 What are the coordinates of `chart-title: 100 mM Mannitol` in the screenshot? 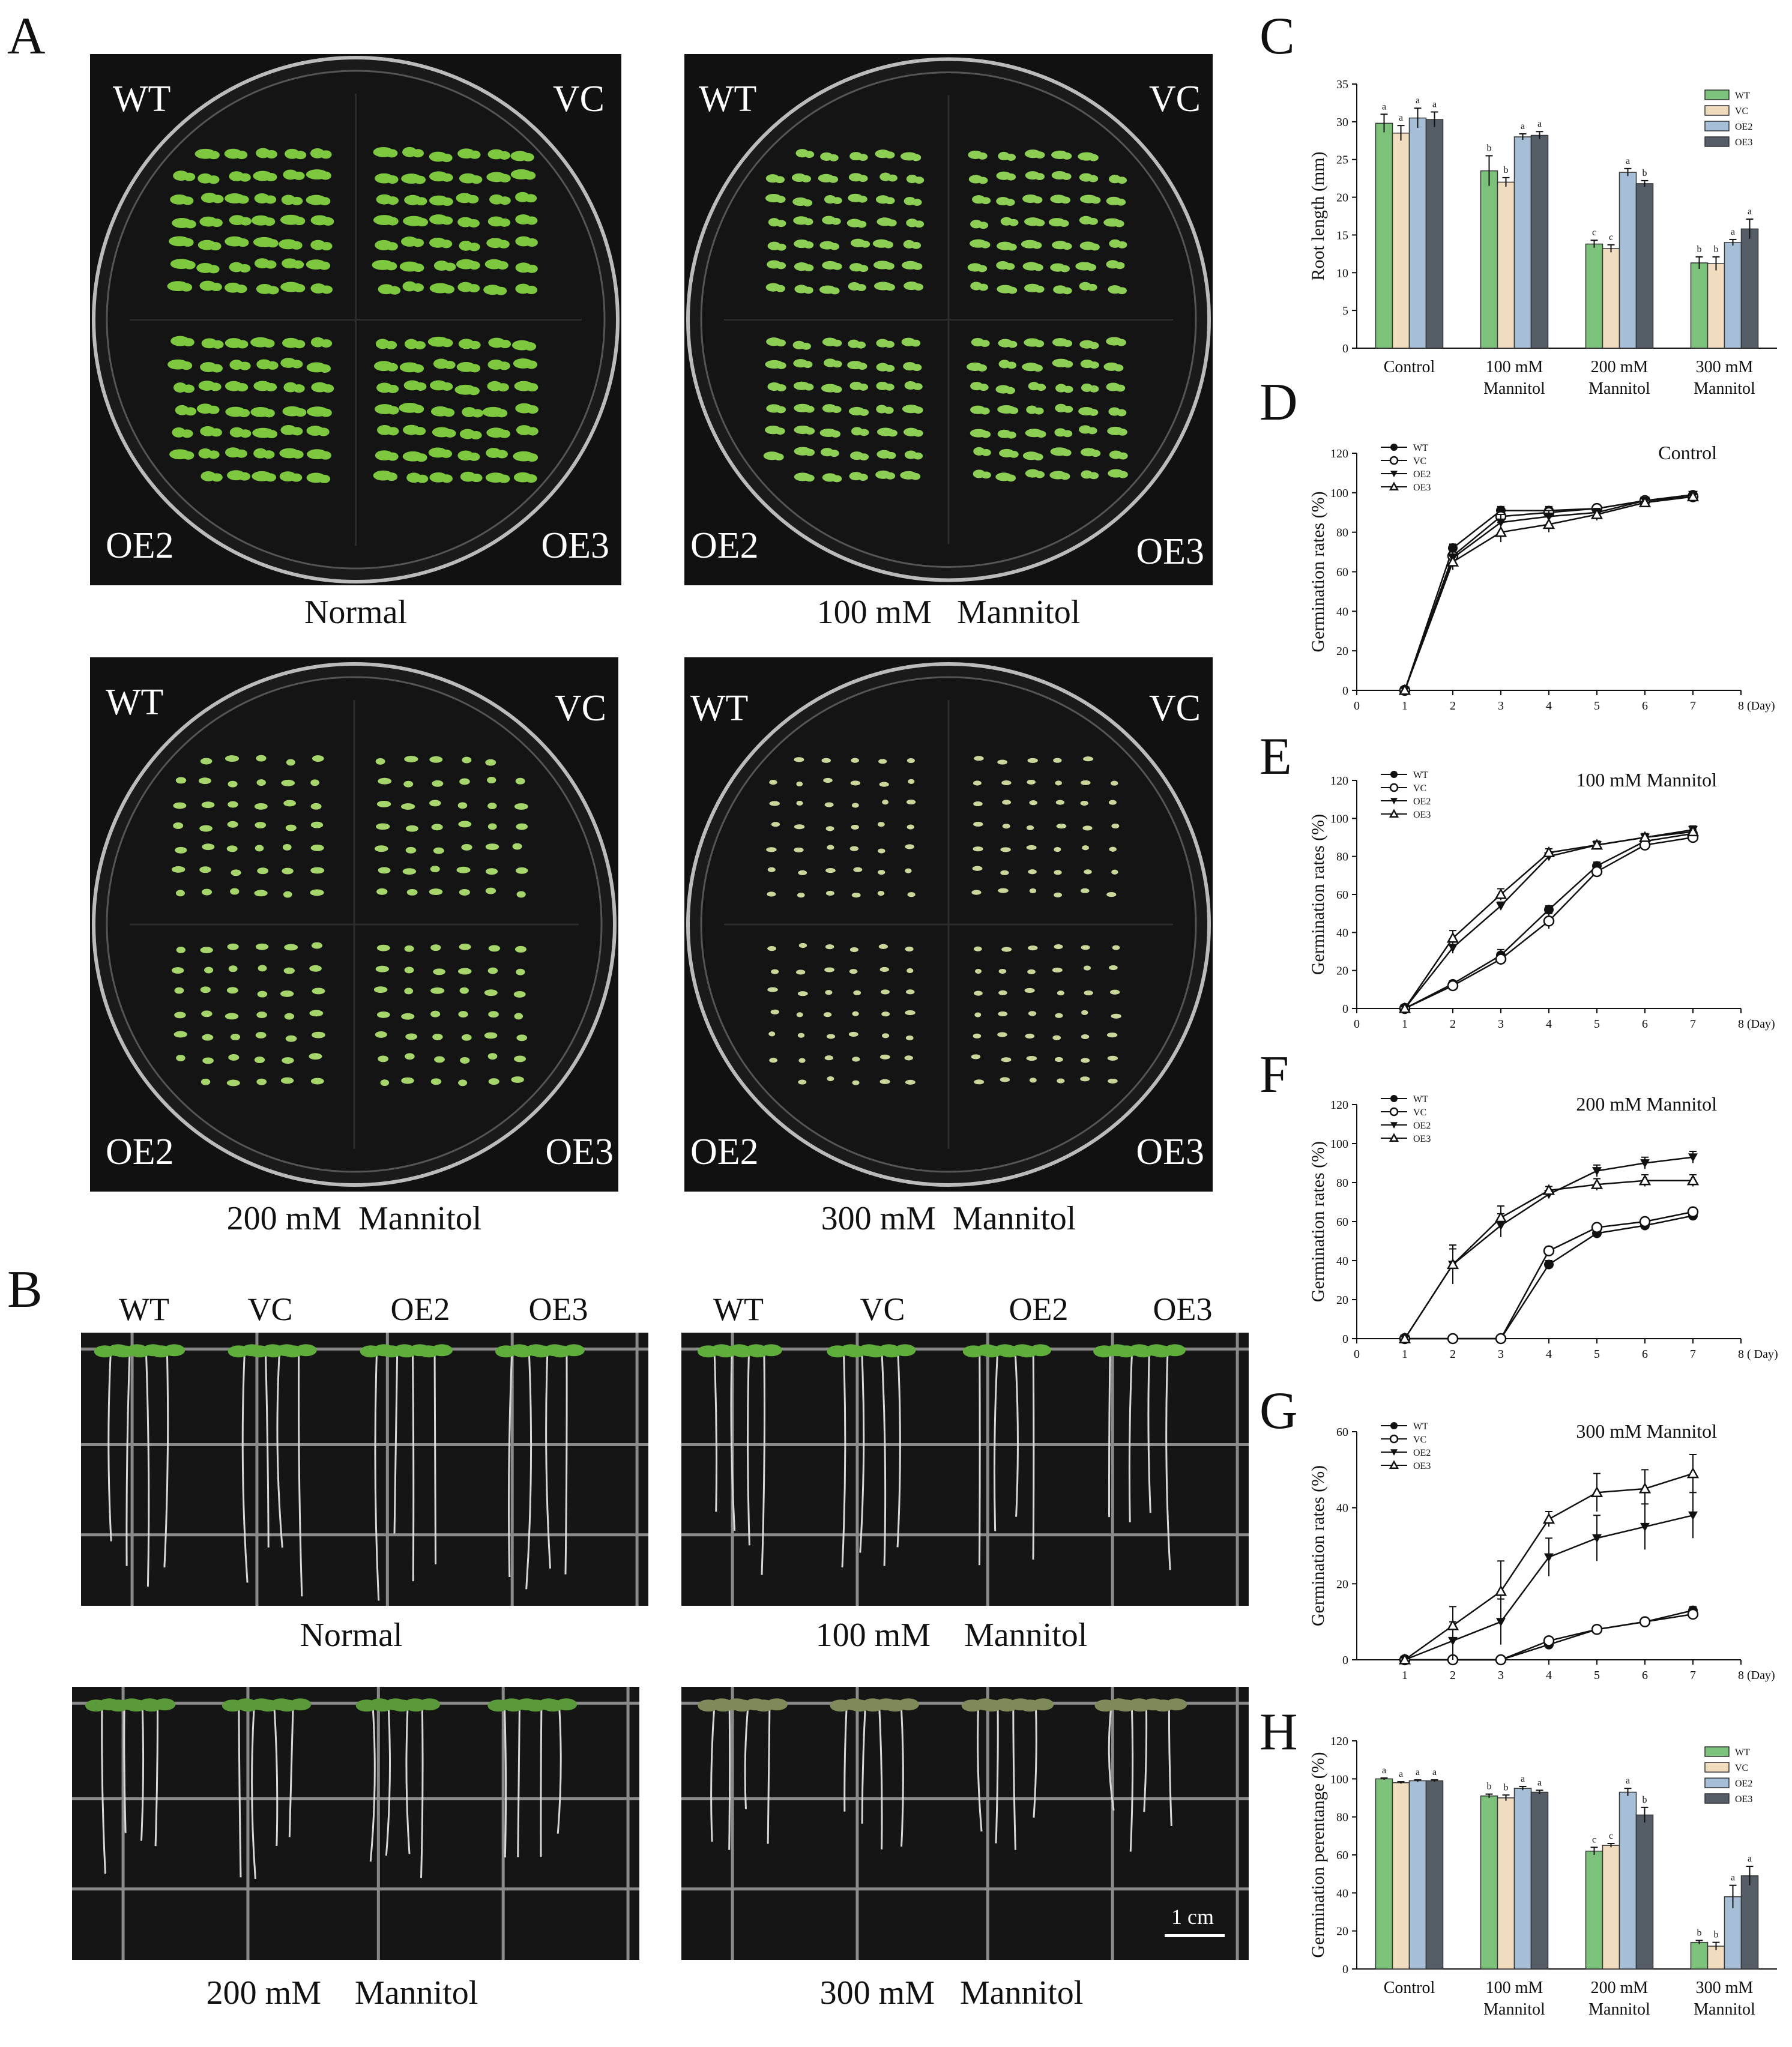 It's located at (1646, 780).